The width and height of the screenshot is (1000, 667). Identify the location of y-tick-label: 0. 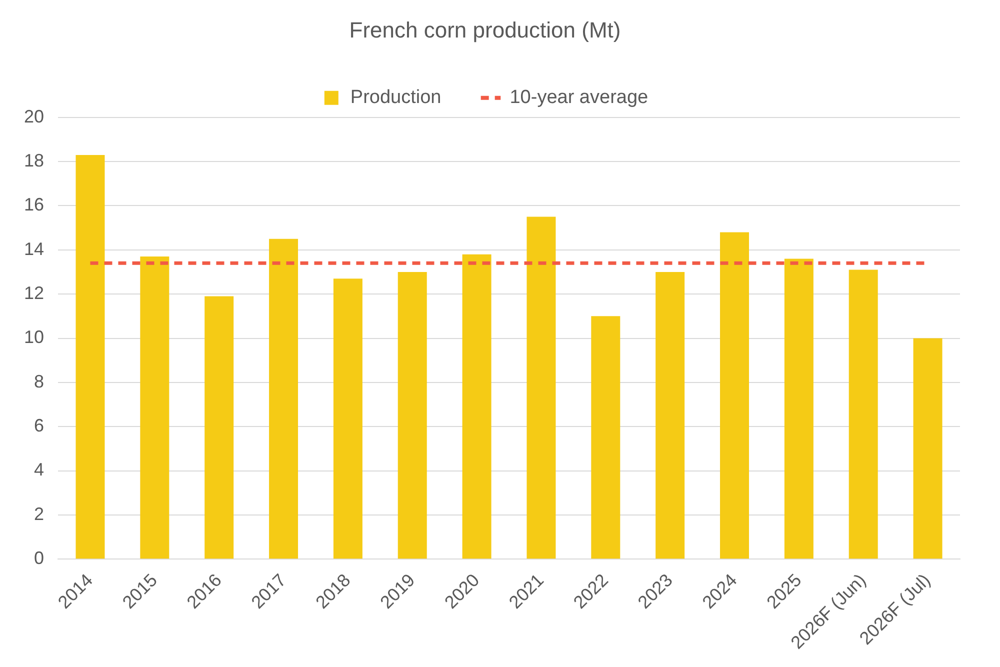
(39, 558).